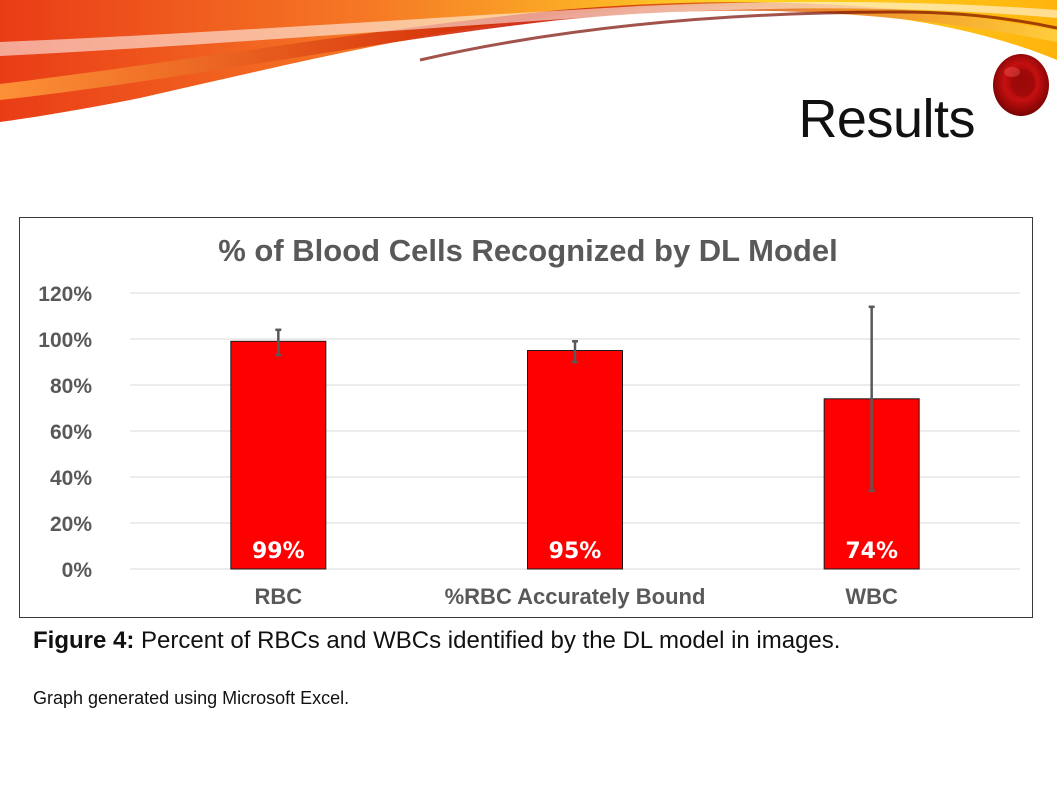  I want to click on y-tick-label: 20%, so click(71, 524).